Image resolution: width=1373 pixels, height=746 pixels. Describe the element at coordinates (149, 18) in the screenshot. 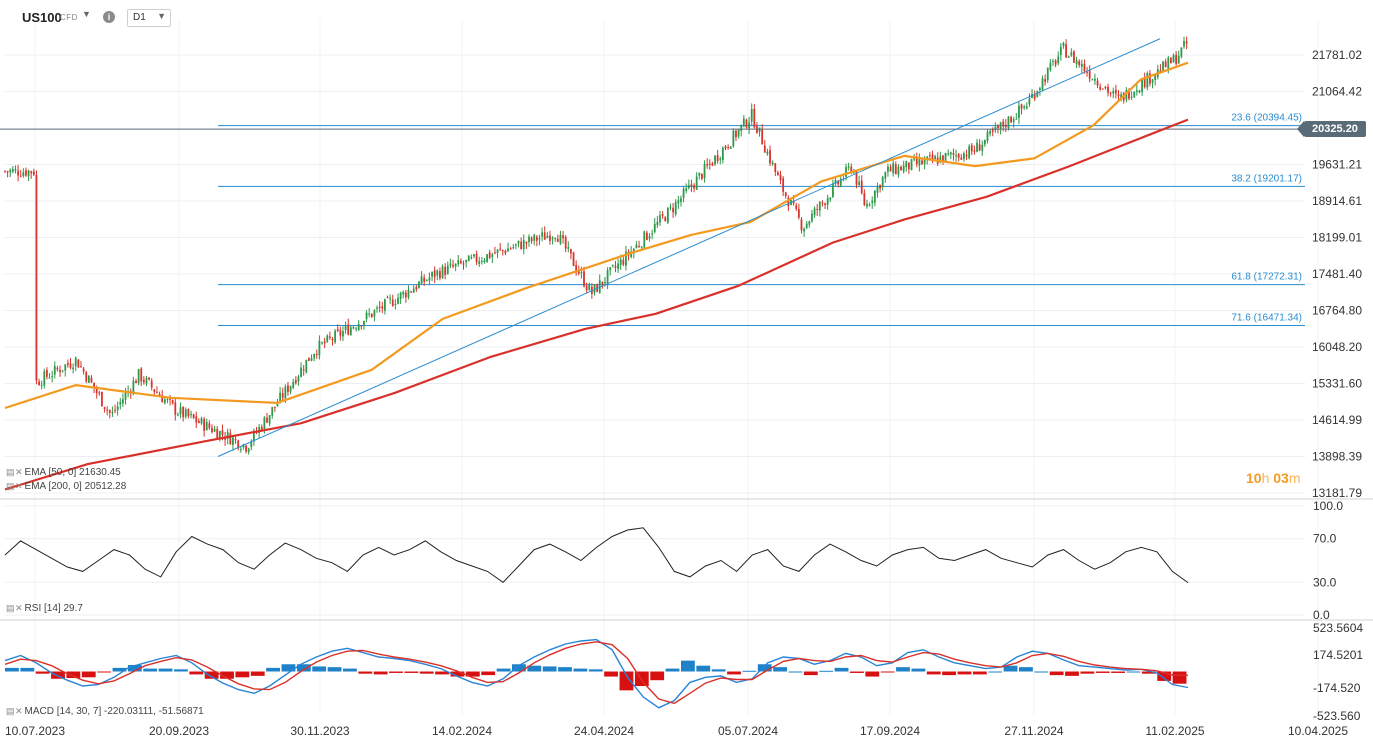

I see `timeframe-select: D1 ▼` at that location.